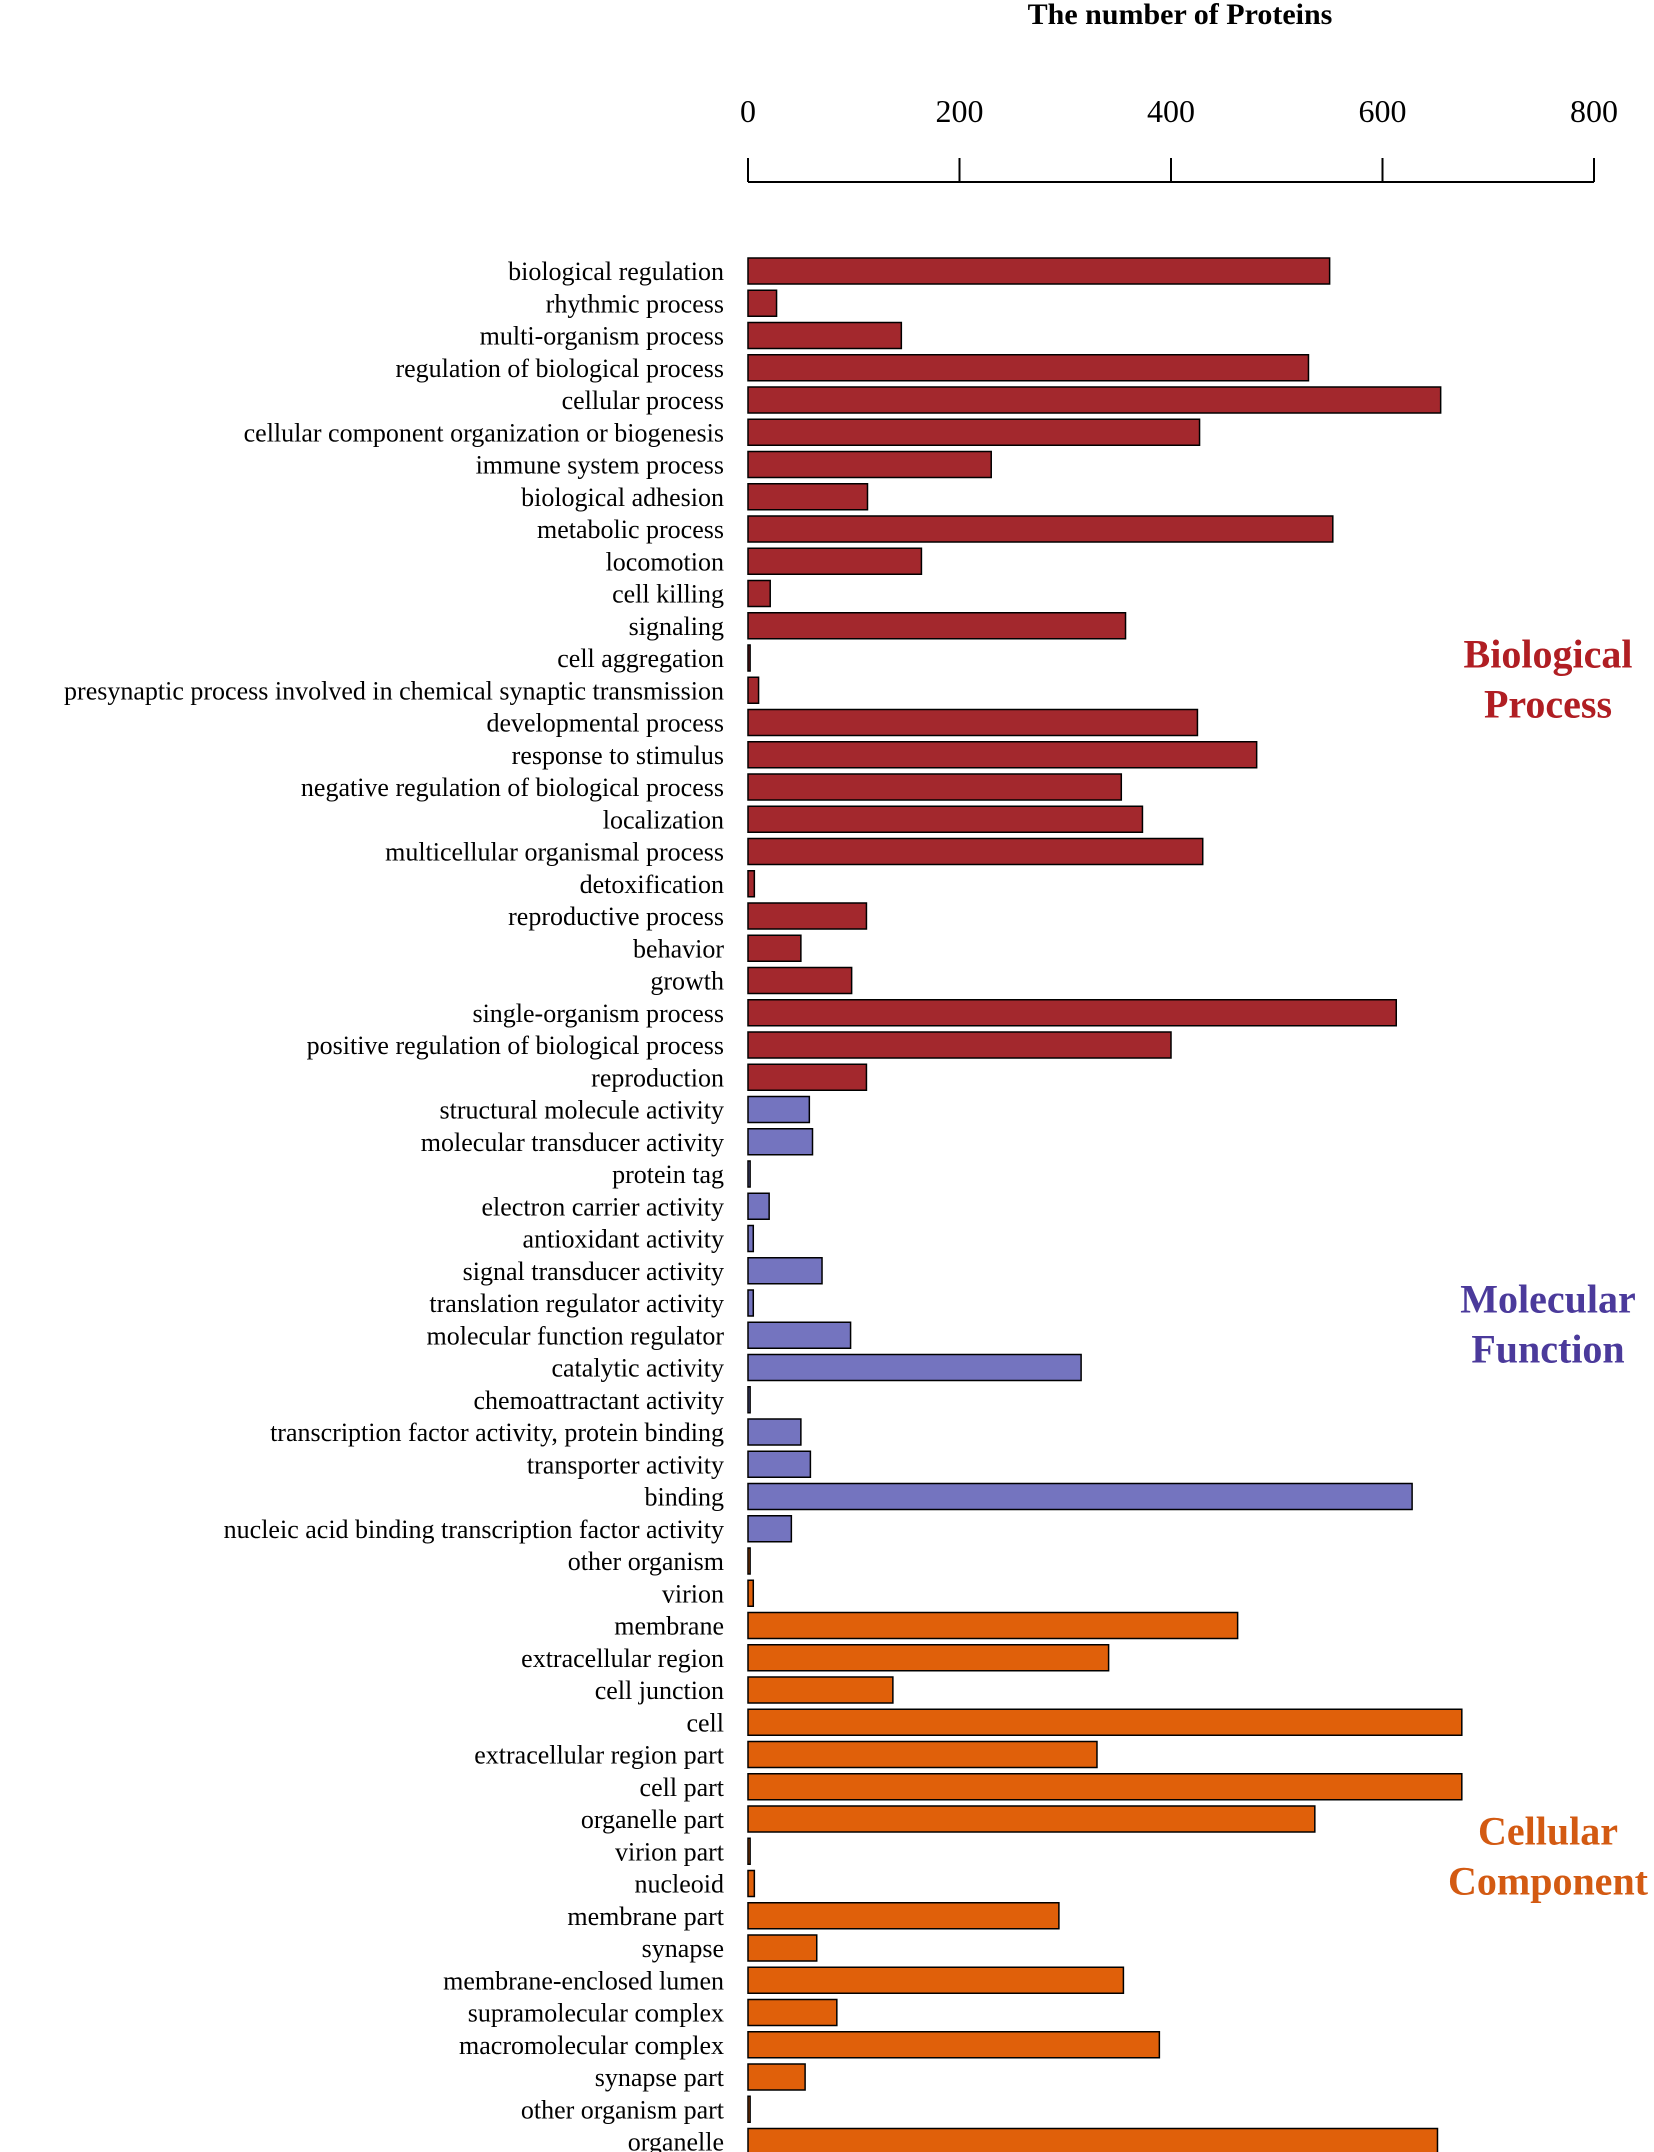 The image size is (1654, 2152). I want to click on category-label: signal transducer activity, so click(593, 1271).